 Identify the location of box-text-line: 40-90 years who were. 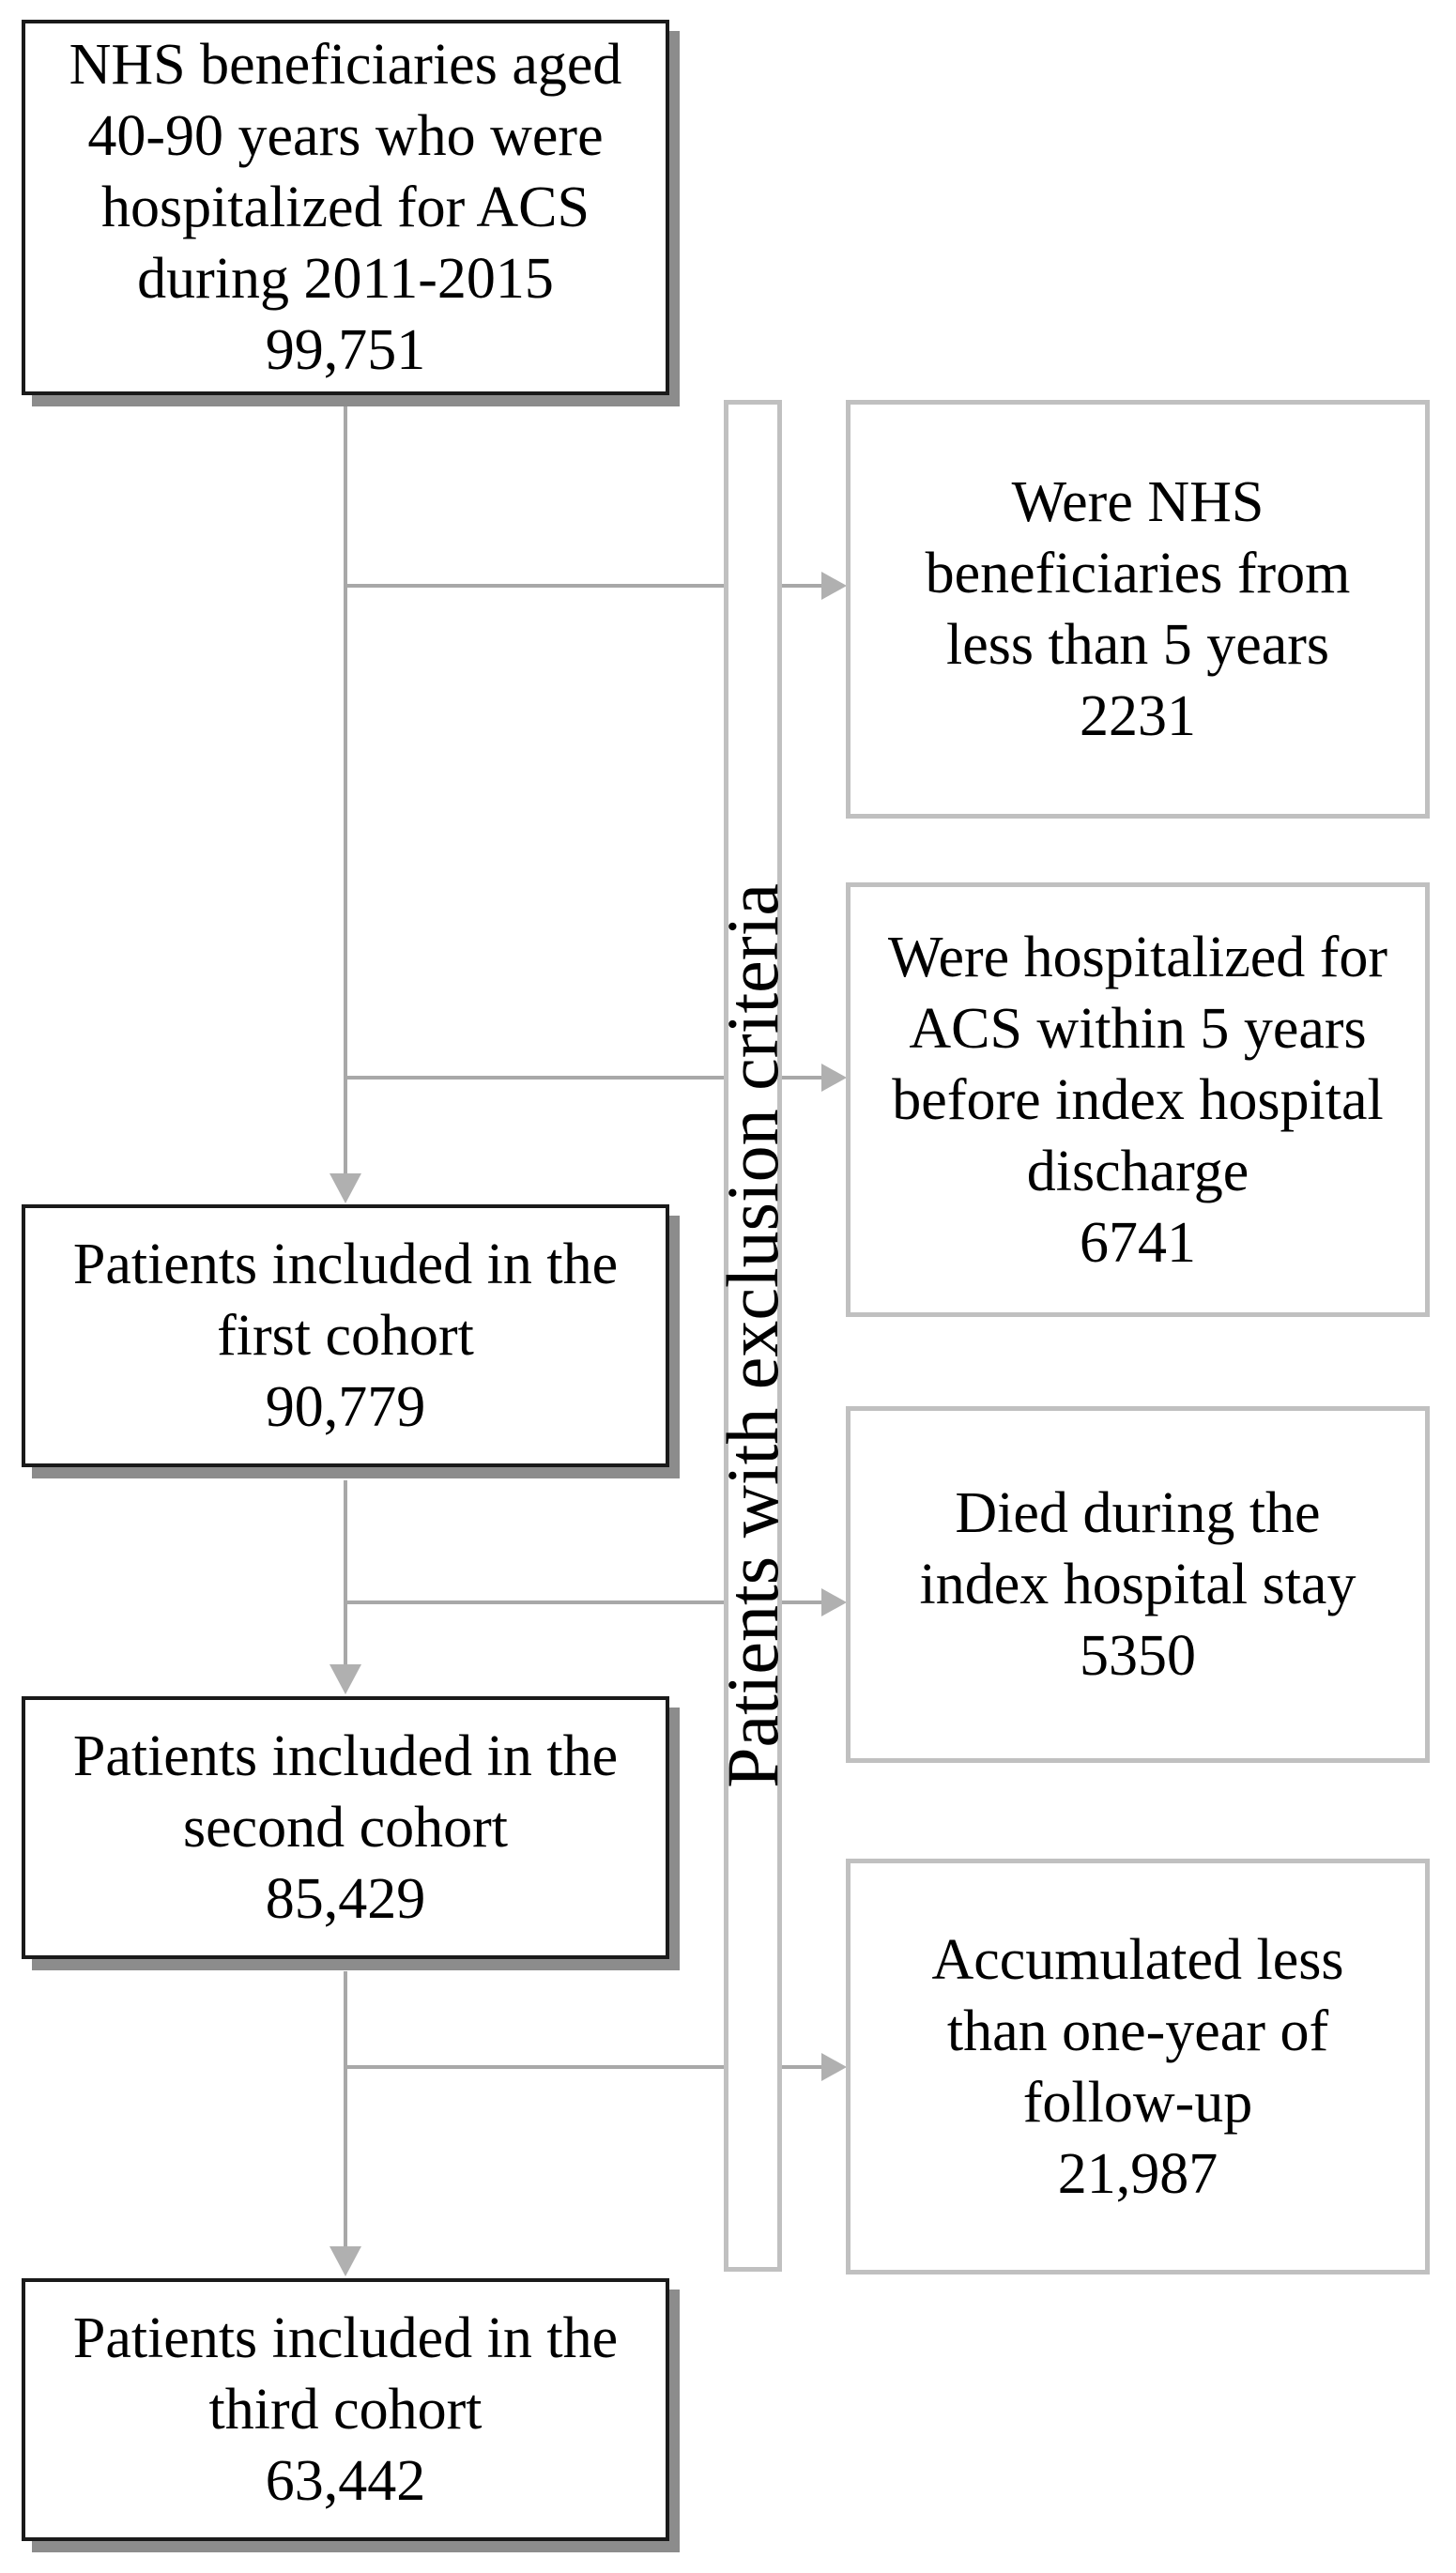
(345, 136).